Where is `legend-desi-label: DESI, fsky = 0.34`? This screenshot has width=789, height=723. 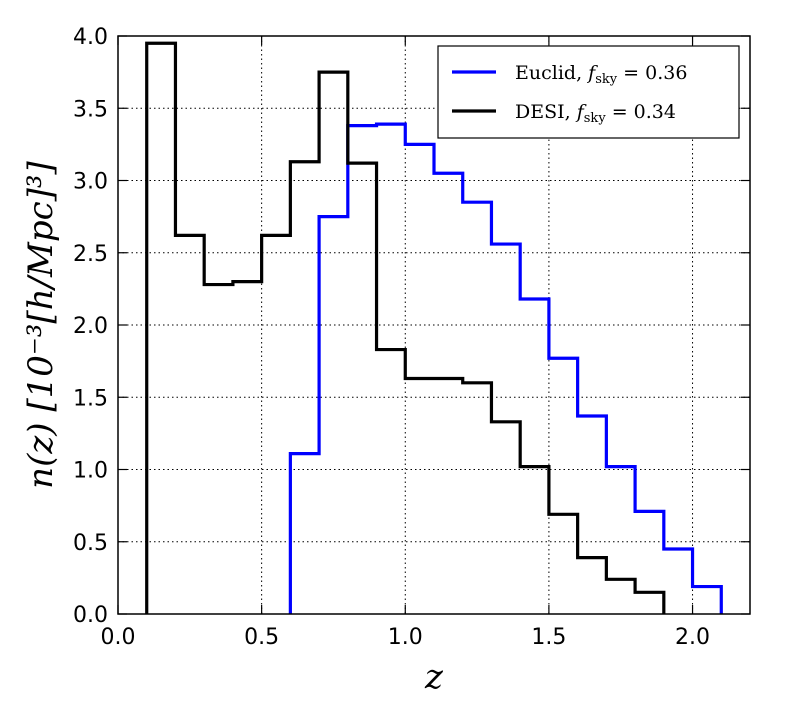
legend-desi-label: DESI, fsky = 0.34 is located at coordinates (595, 113).